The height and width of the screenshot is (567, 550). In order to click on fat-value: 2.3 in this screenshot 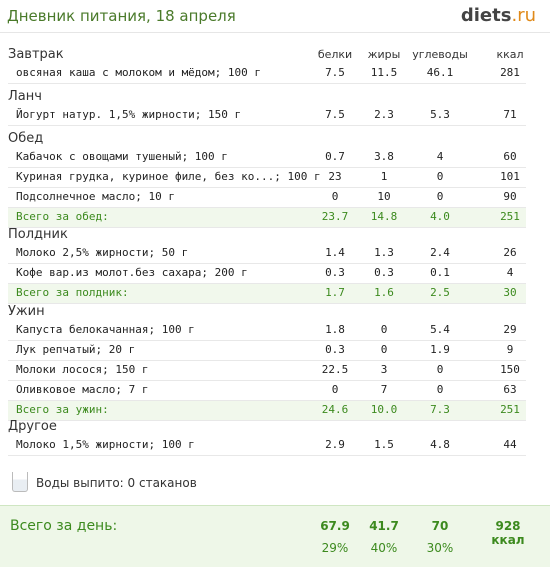, I will do `click(384, 114)`.